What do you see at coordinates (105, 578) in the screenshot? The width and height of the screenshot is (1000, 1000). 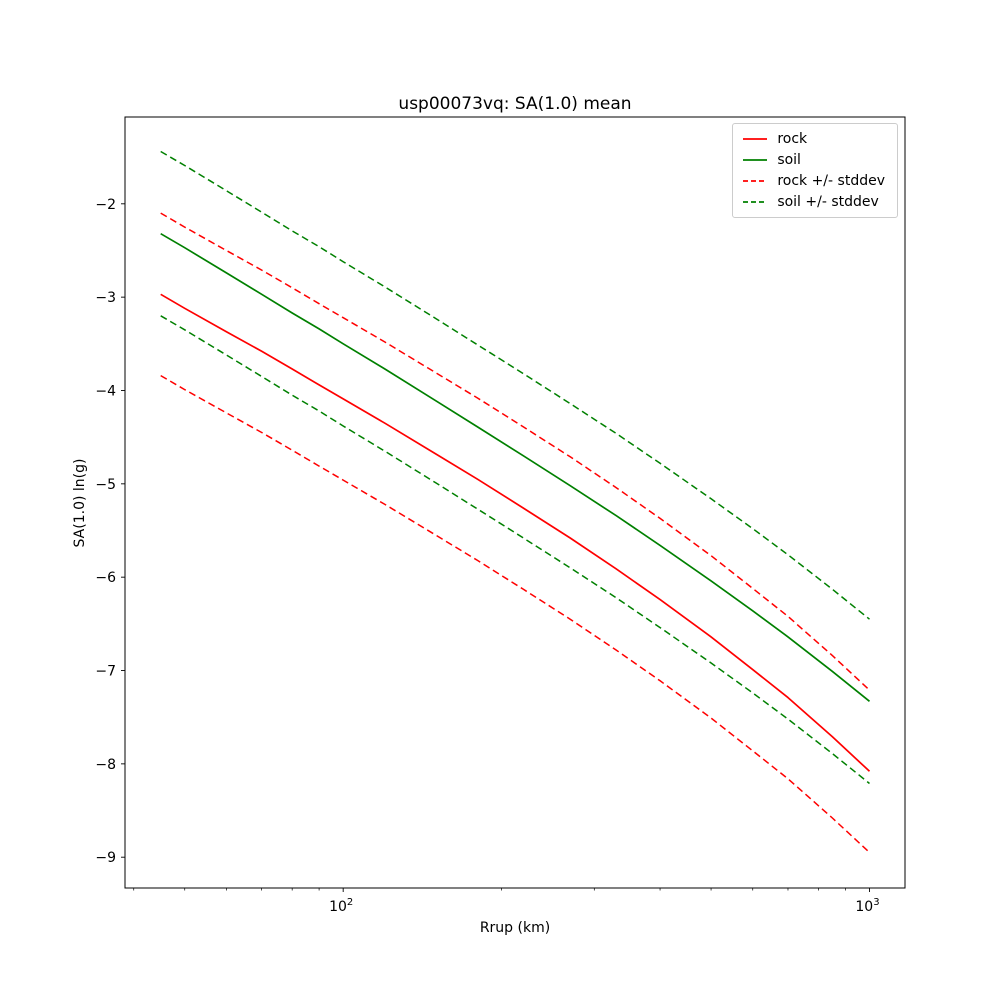 I see `y-tick-label: −6` at bounding box center [105, 578].